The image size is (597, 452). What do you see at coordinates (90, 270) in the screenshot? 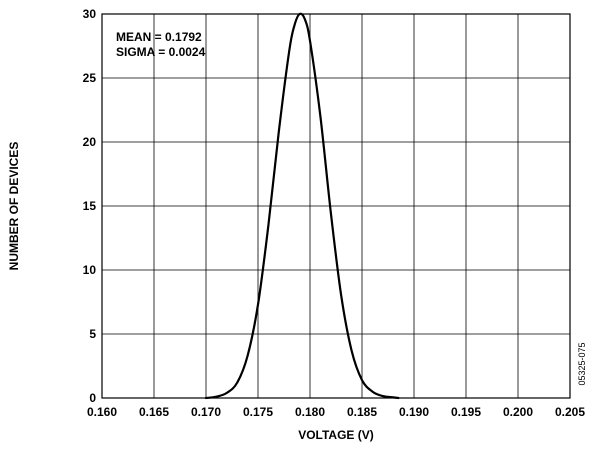
I see `y-tick-label: 10` at bounding box center [90, 270].